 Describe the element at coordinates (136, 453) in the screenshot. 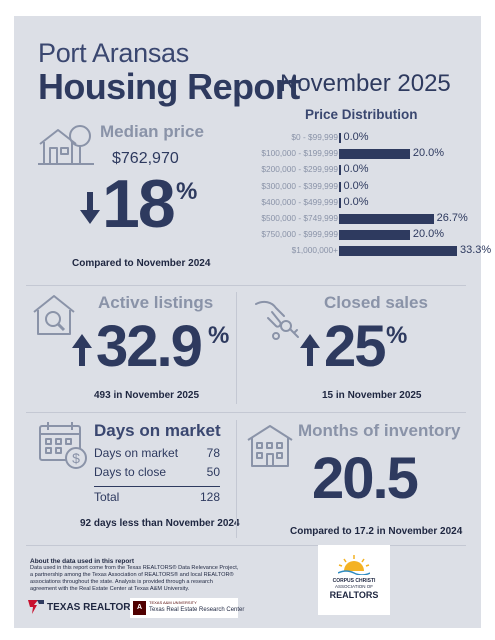

I see `row-label: Days on market` at that location.